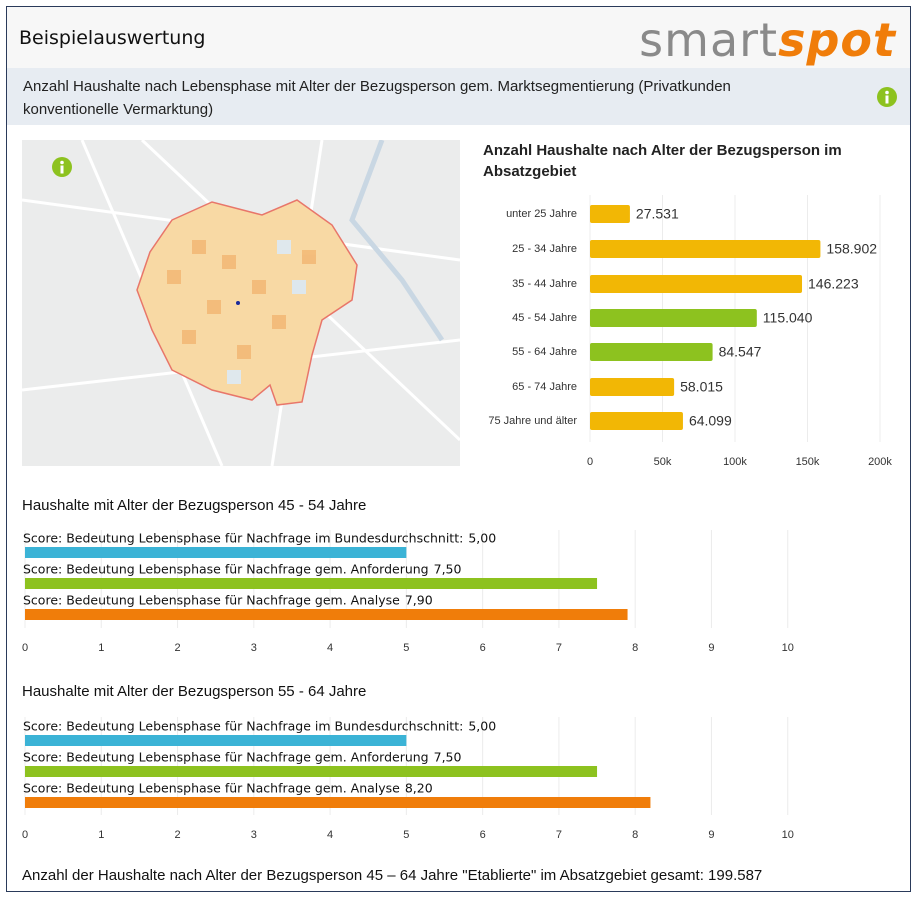  I want to click on category-label: 35 - 44 Jahre, so click(544, 284).